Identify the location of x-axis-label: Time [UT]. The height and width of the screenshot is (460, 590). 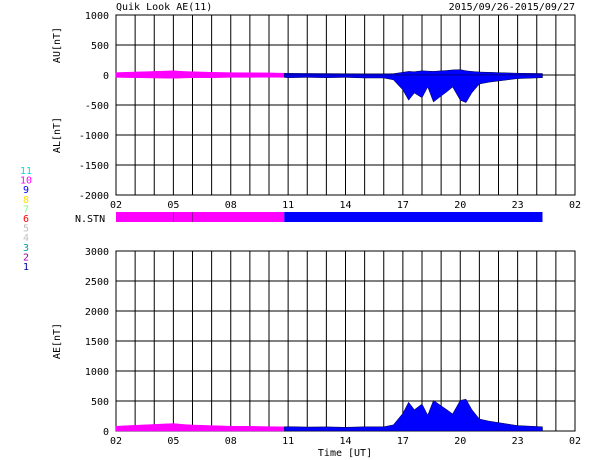
(345, 453).